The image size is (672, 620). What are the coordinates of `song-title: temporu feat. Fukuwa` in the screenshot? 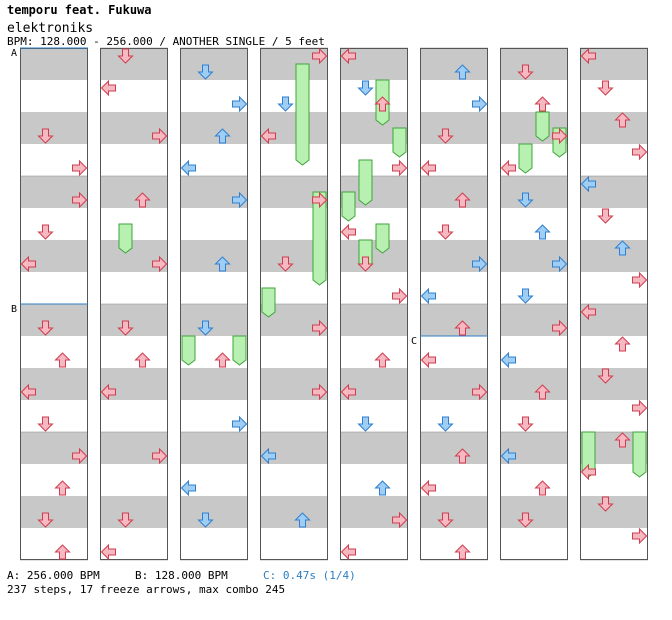 It's located at (79, 10).